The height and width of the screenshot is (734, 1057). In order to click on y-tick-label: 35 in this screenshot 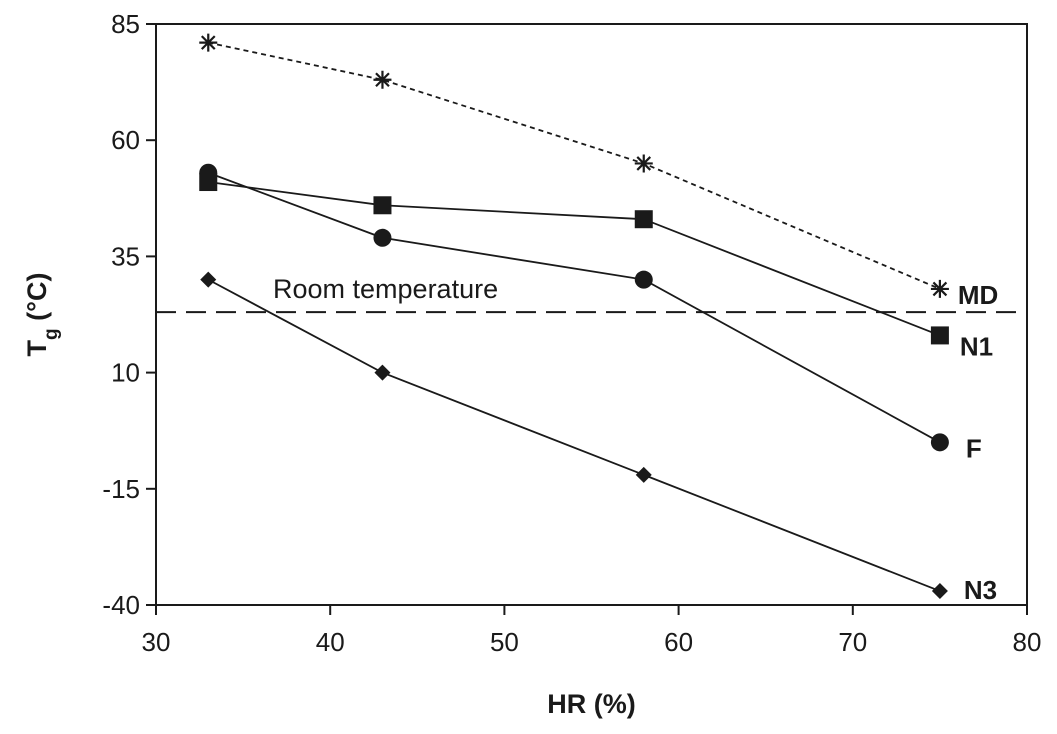, I will do `click(125, 256)`.